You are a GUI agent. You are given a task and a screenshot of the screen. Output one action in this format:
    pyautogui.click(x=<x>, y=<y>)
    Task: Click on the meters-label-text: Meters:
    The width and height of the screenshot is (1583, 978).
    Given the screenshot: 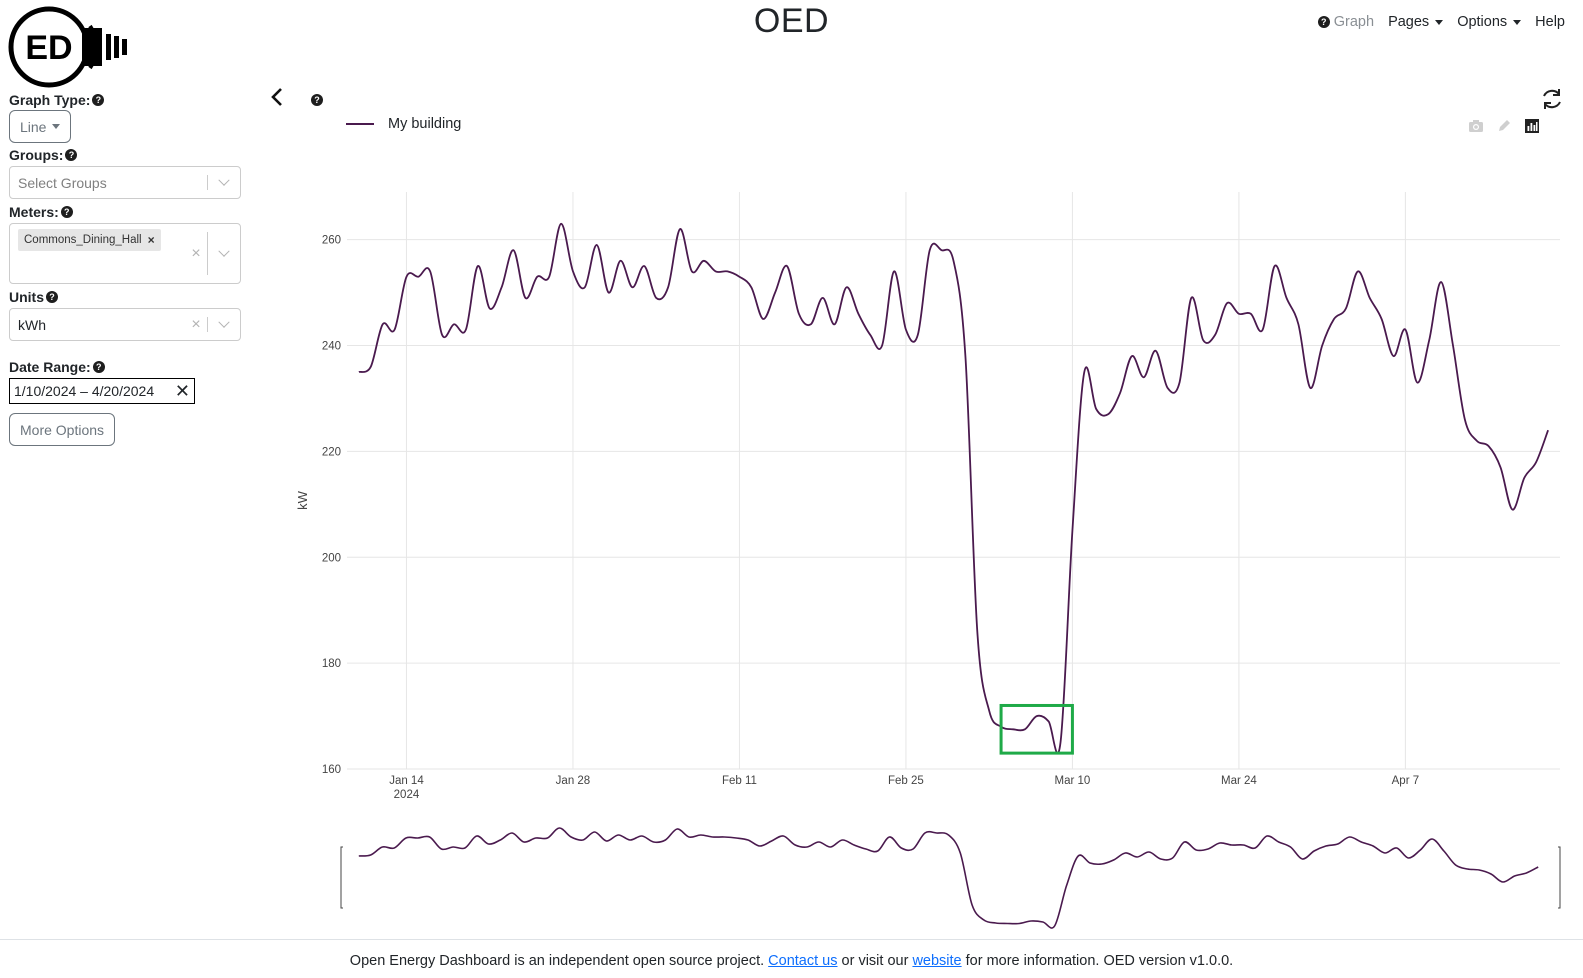 What is the action you would take?
    pyautogui.click(x=34, y=212)
    